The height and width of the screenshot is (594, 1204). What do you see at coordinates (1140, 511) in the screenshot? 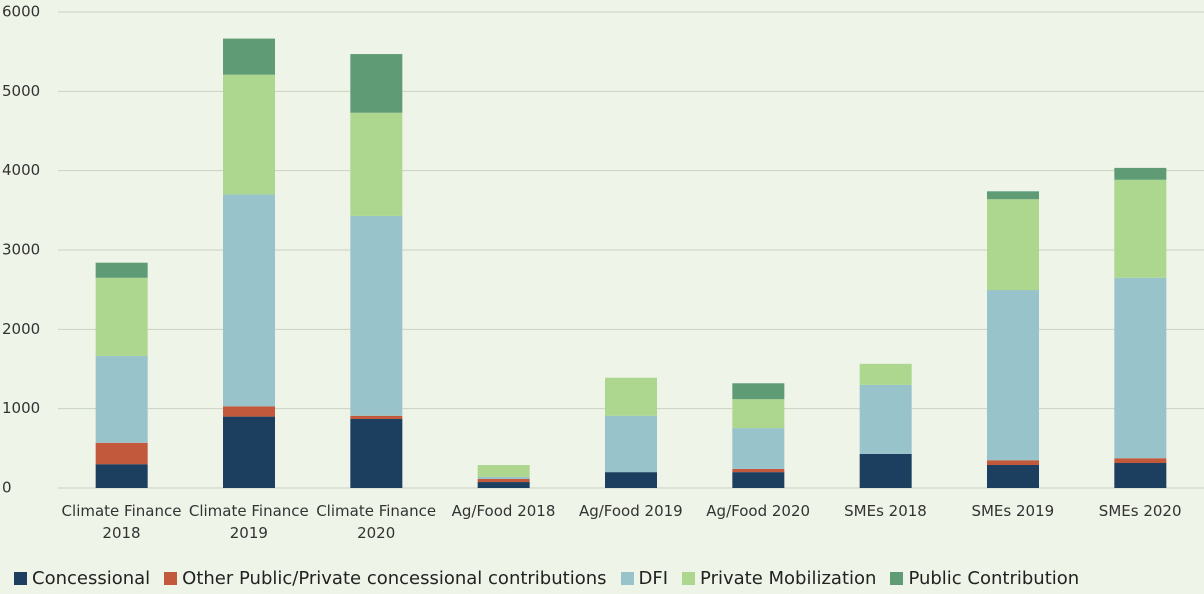
I see `x-tick-label: SMEs 2020` at bounding box center [1140, 511].